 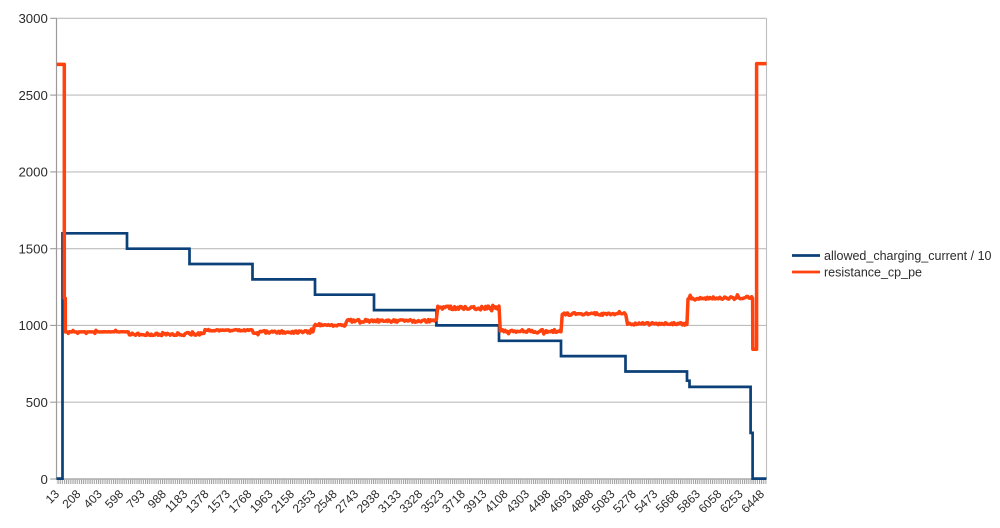 I want to click on svg-text: 500, so click(x=37, y=402).